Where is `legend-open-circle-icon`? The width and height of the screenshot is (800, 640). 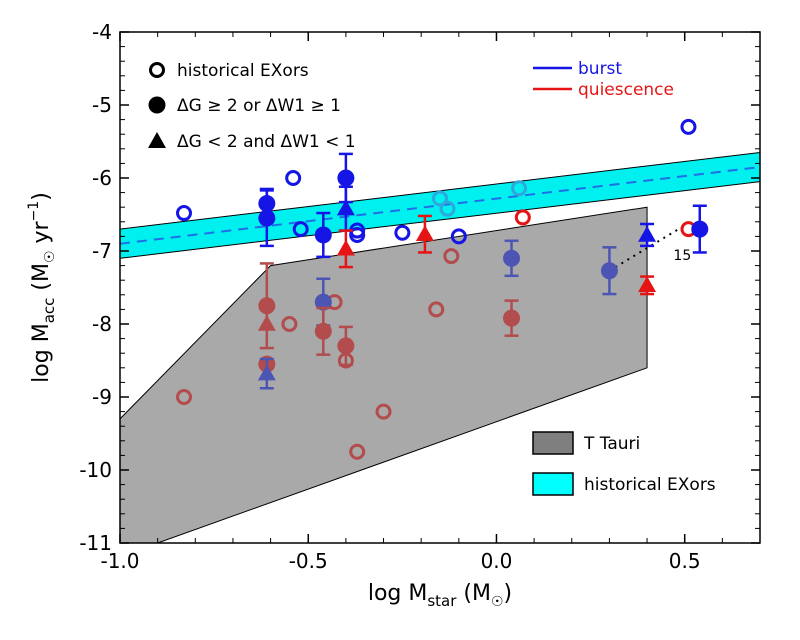 legend-open-circle-icon is located at coordinates (157, 70).